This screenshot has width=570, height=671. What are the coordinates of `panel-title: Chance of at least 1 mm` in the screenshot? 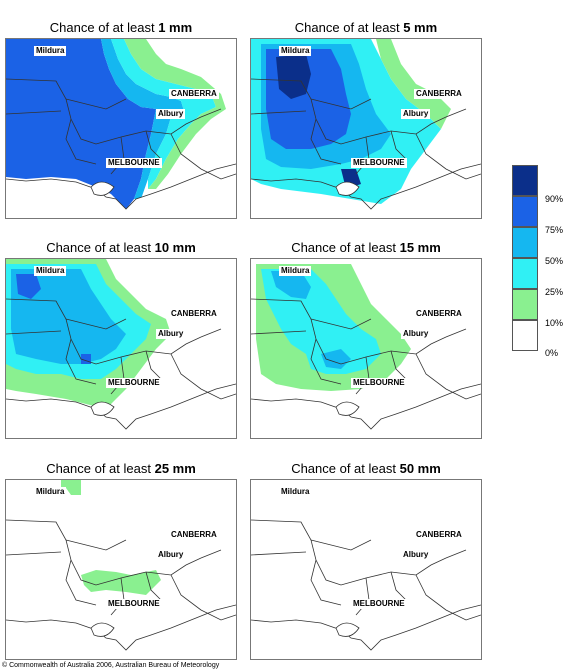 It's located at (121, 27).